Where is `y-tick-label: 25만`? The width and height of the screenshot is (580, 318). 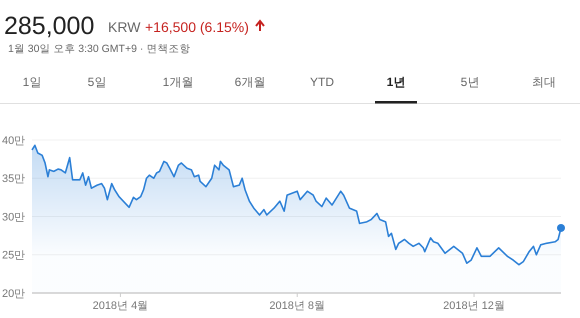 y-tick-label: 25만 is located at coordinates (14, 256).